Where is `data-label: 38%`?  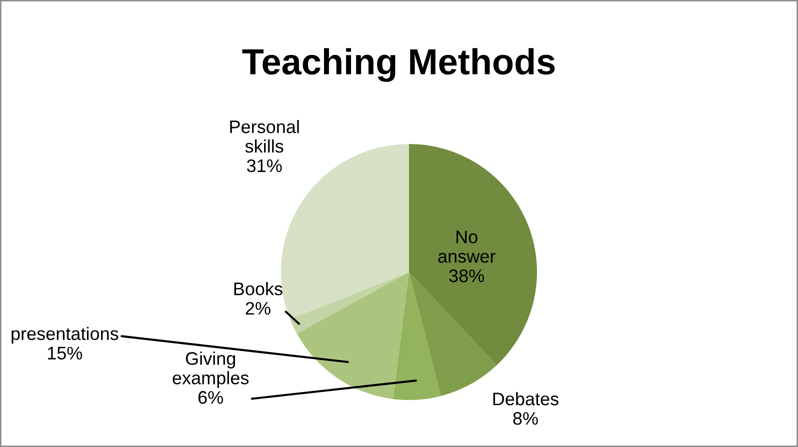
data-label: 38% is located at coordinates (466, 275).